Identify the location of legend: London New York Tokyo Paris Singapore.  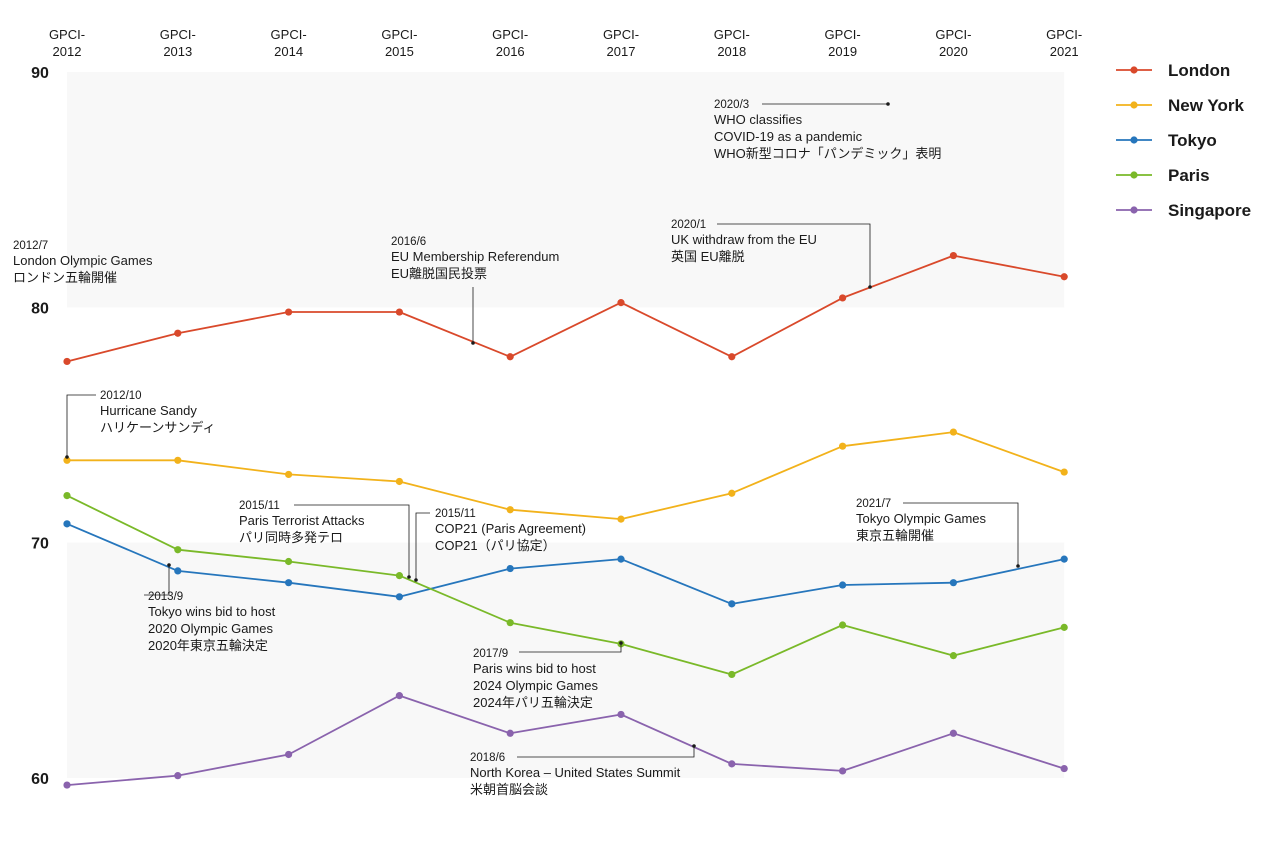
(1183, 140).